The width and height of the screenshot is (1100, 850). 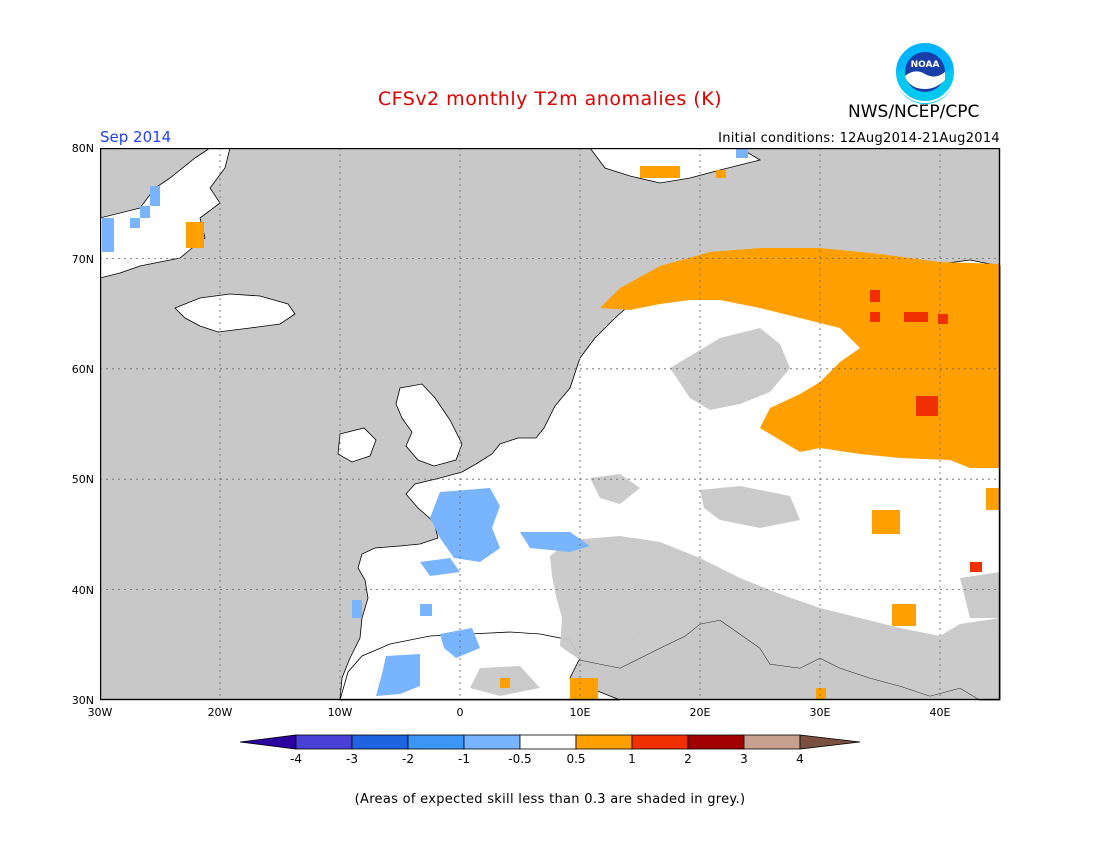 What do you see at coordinates (352, 759) in the screenshot?
I see `colorbar-label: -3` at bounding box center [352, 759].